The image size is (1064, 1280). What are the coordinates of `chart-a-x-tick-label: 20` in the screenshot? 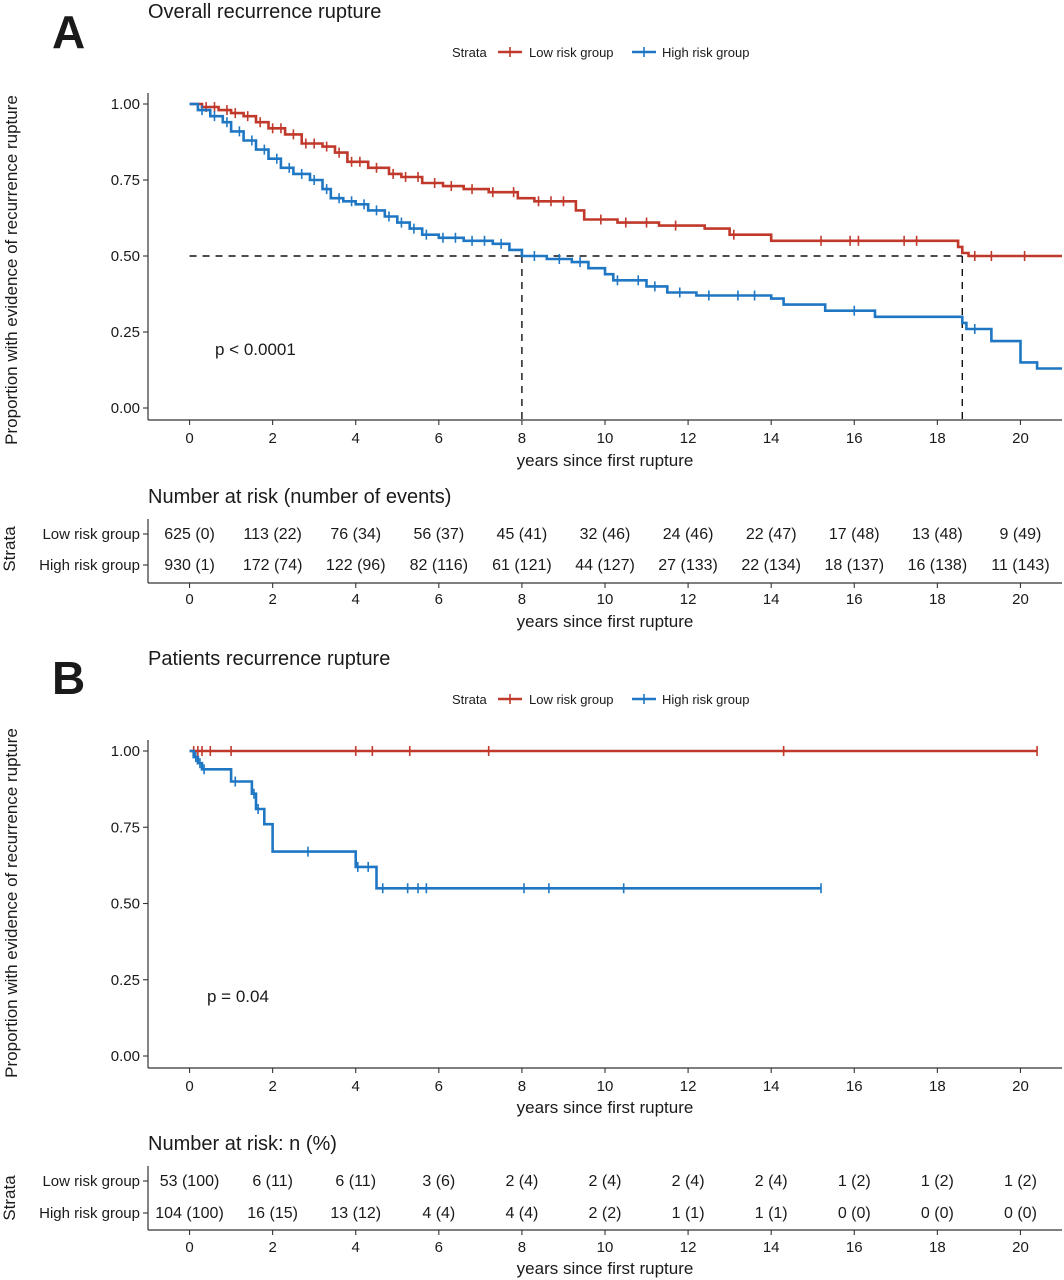 It's located at (1020, 438).